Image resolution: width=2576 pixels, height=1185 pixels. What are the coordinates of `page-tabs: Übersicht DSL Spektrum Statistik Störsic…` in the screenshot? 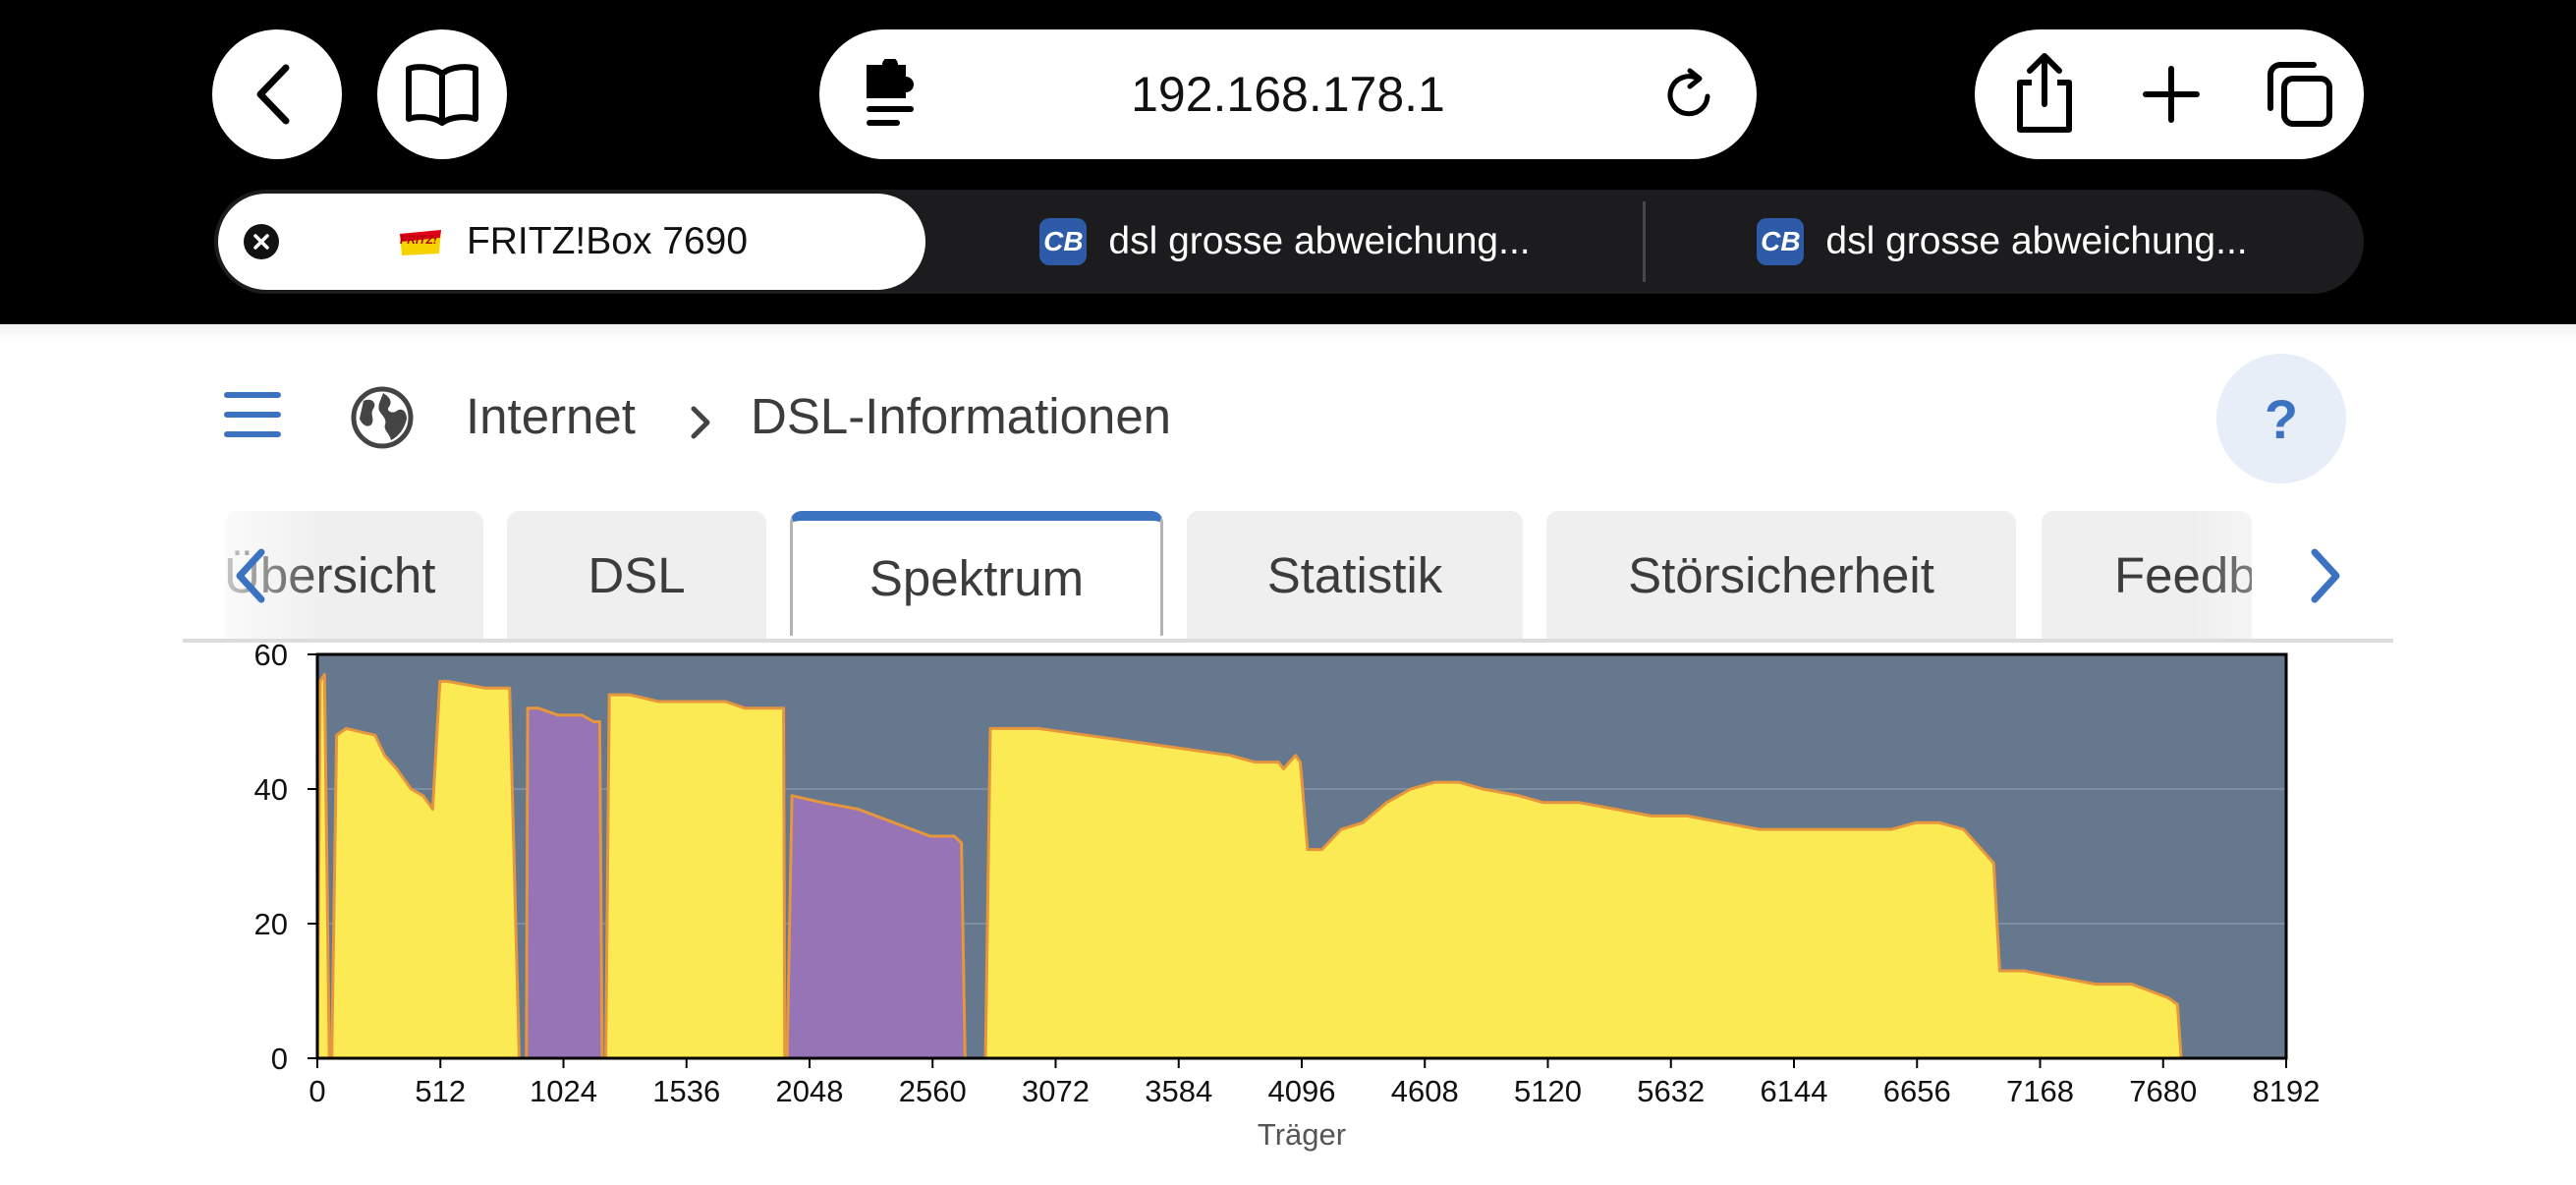 It's located at (1288, 576).